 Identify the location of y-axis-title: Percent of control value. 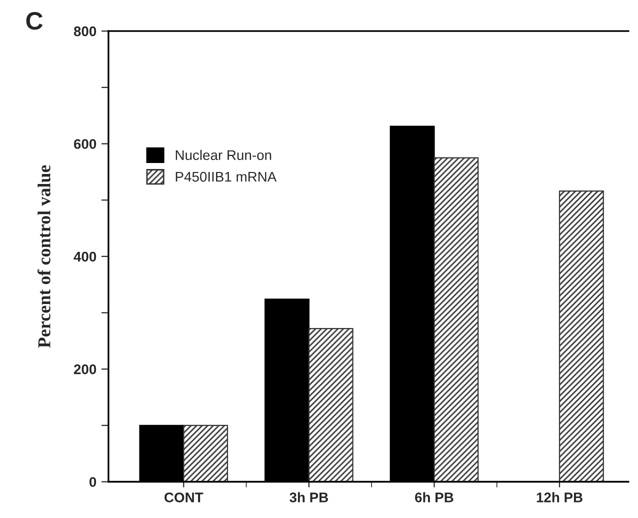
(43, 256).